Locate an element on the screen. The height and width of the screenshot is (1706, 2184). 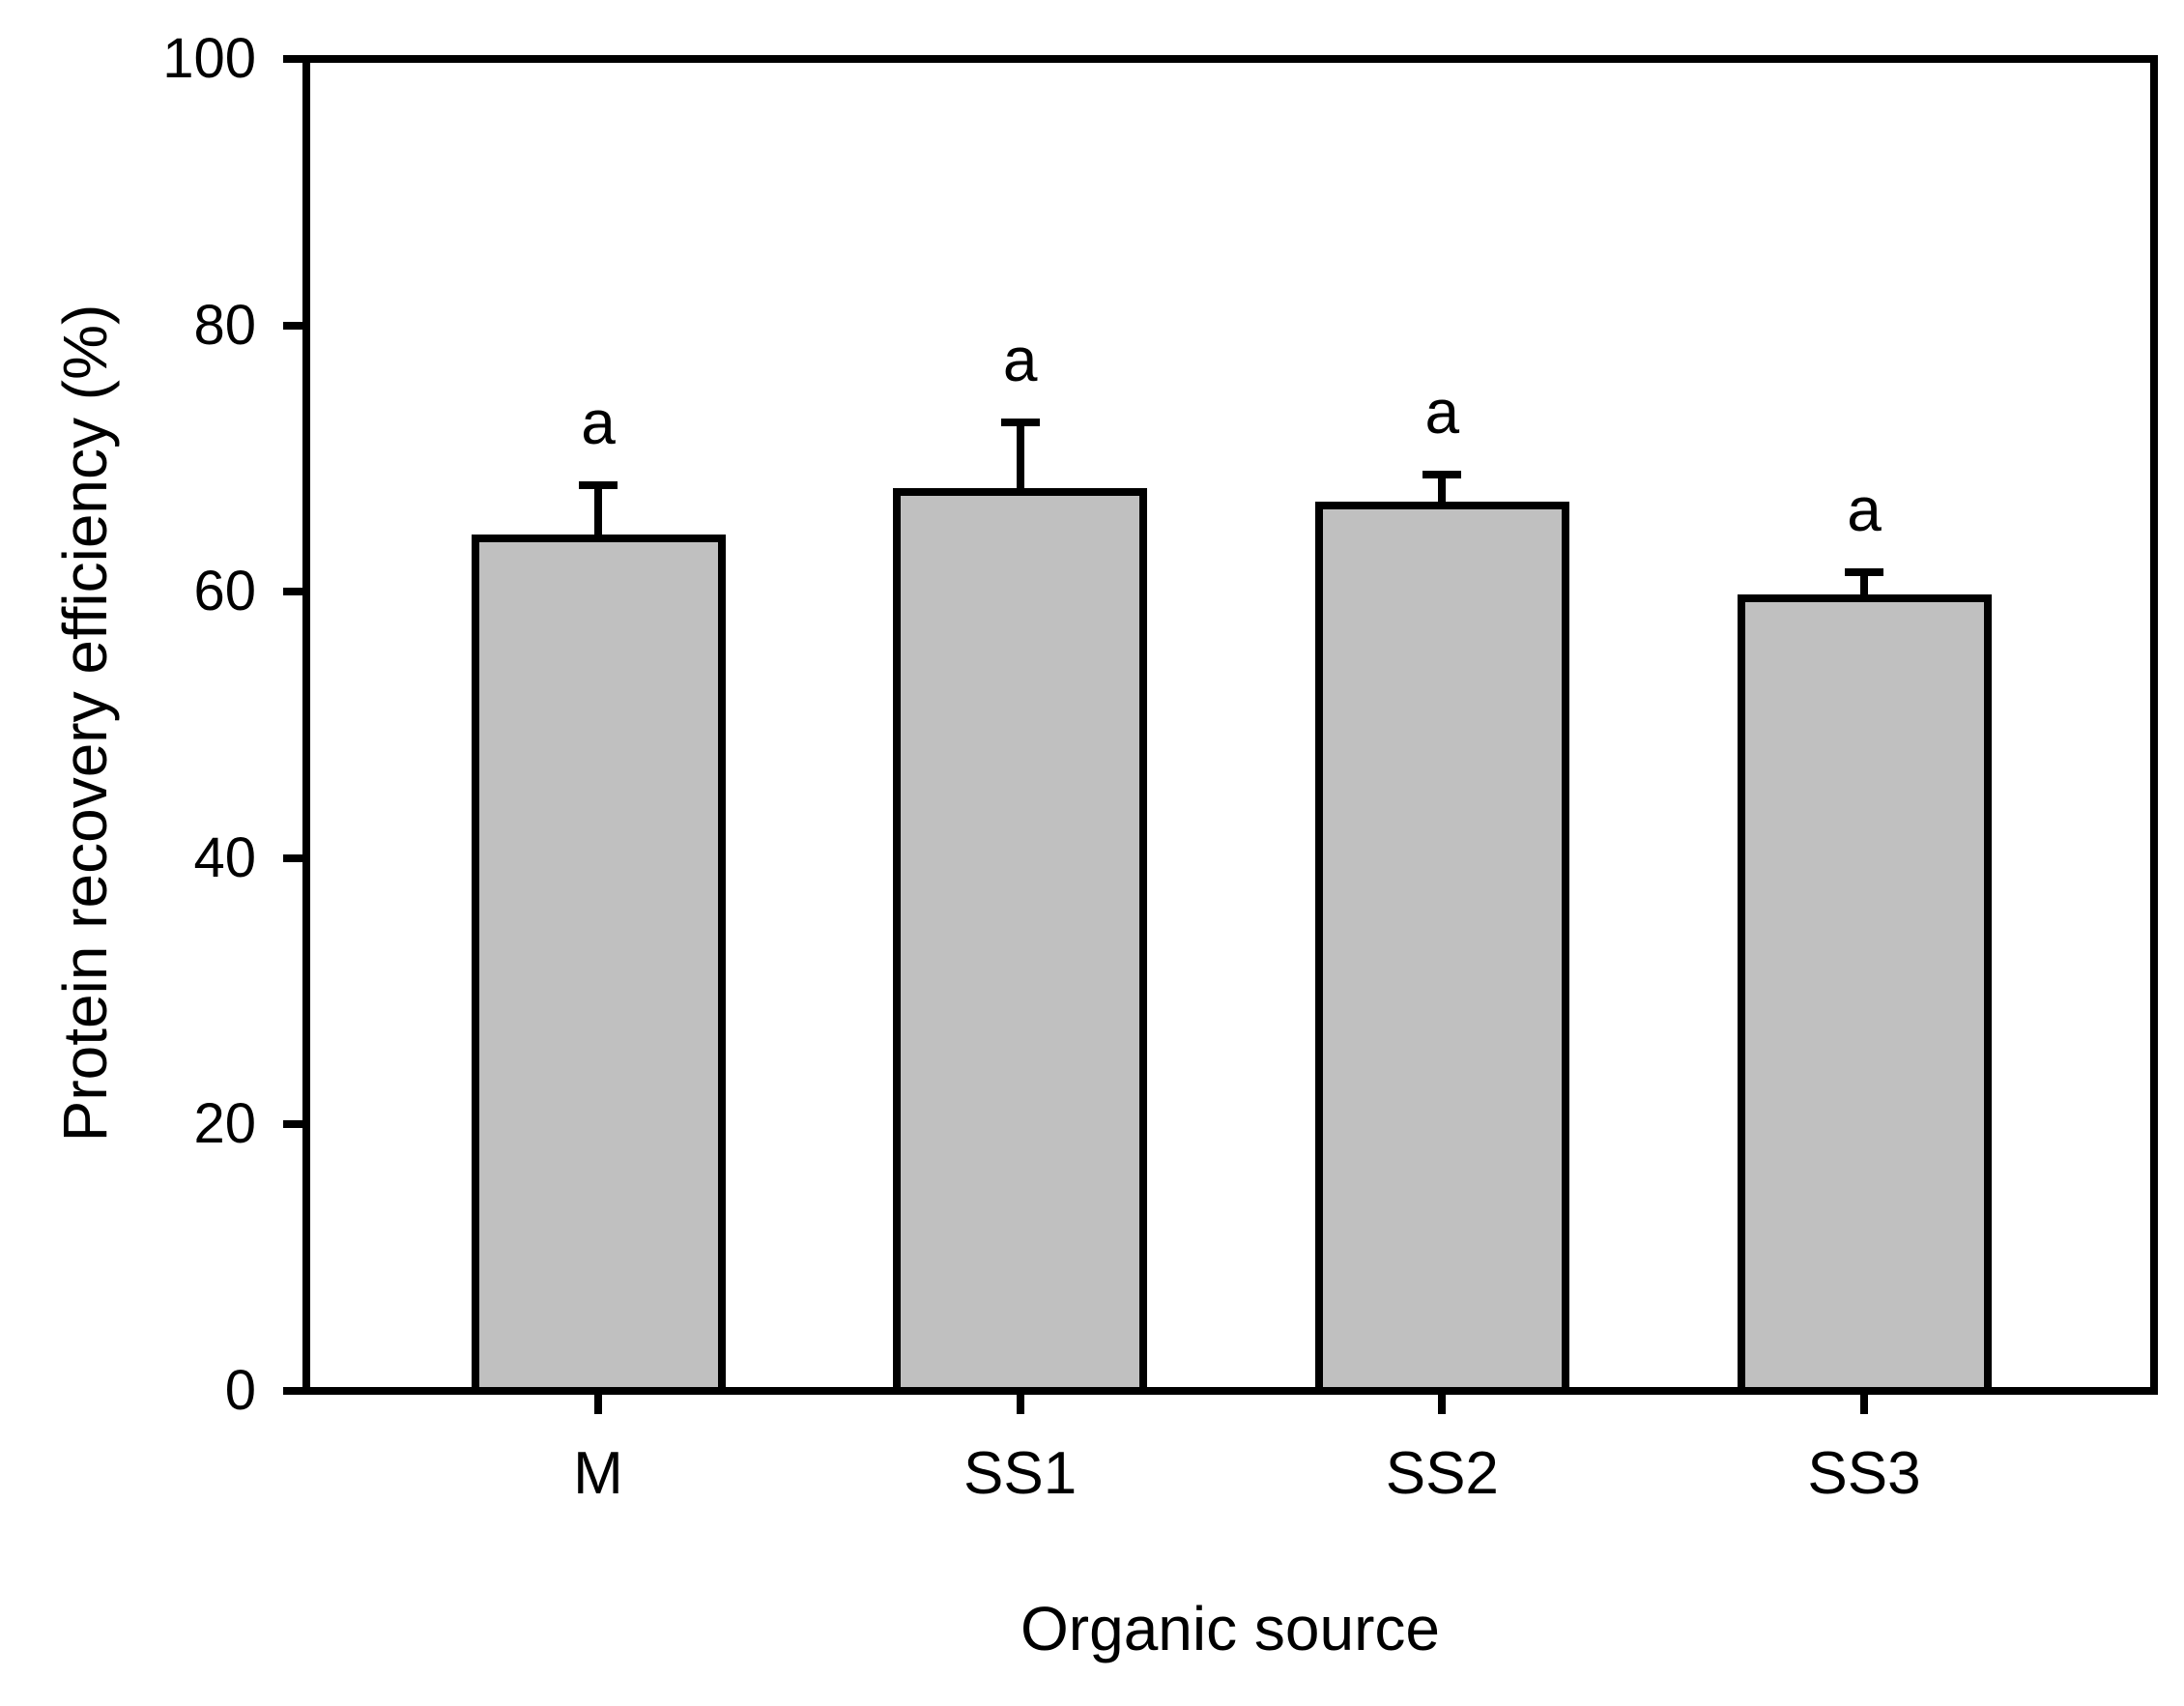
y-tick-label: 80 is located at coordinates (225, 325).